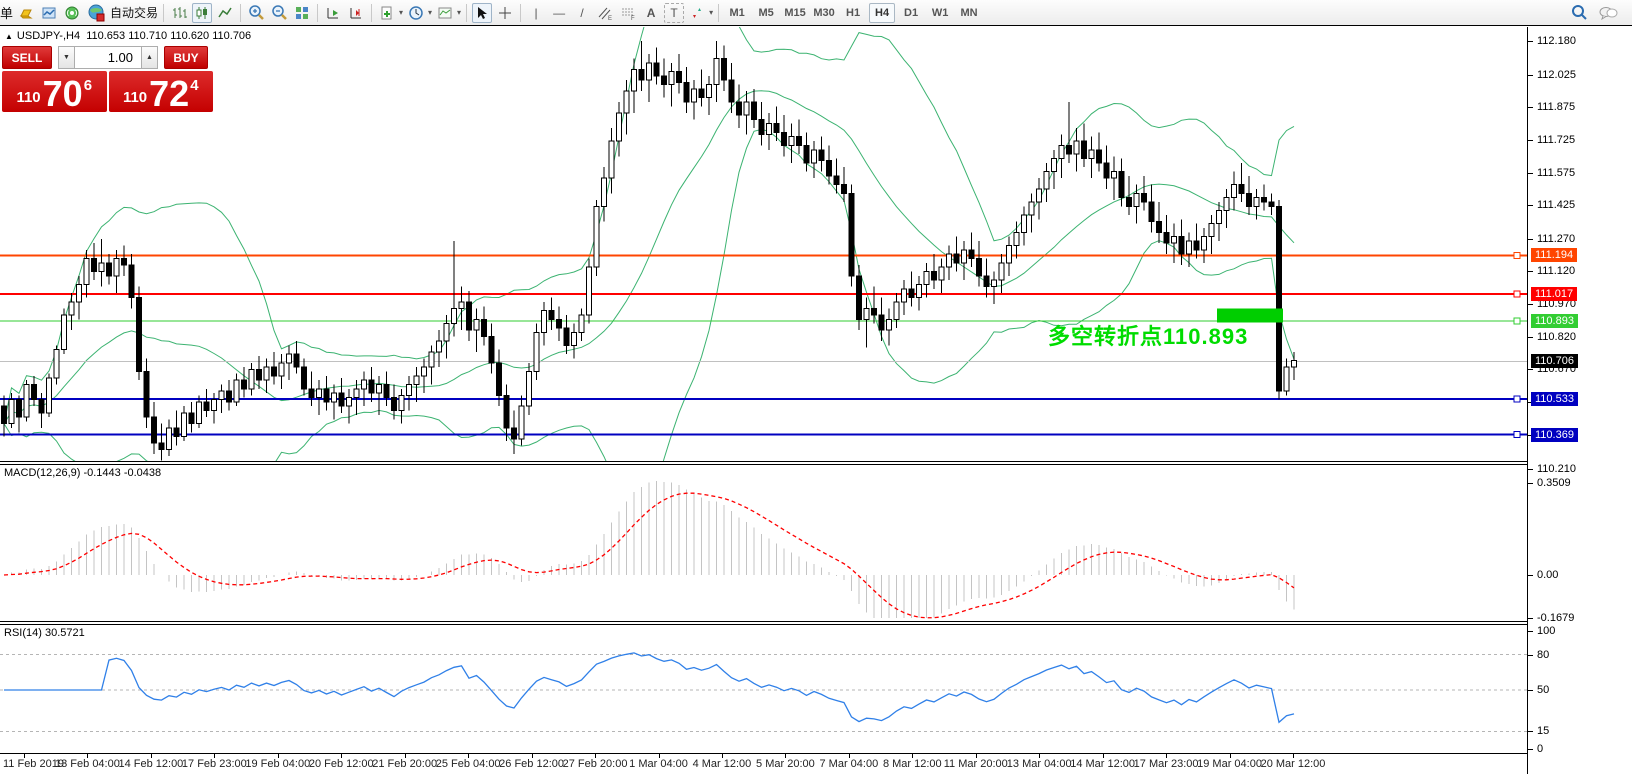 The image size is (1632, 774). I want to click on buy-button: BUY, so click(186, 57).